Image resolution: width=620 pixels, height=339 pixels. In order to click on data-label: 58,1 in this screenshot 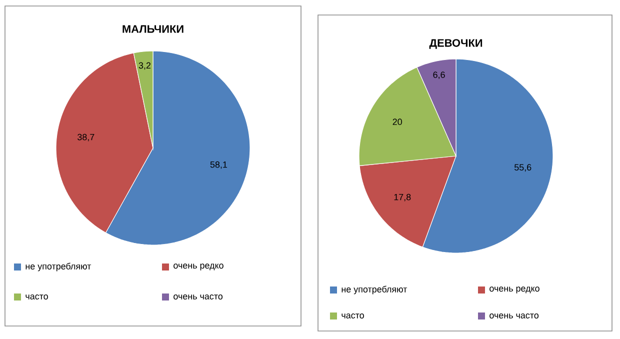, I will do `click(219, 165)`.